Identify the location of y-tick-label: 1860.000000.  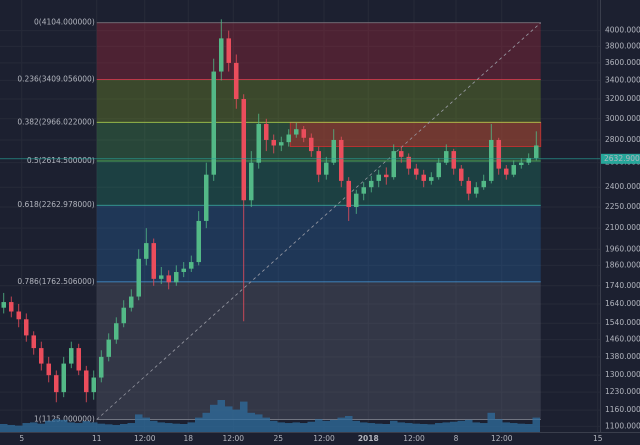
(622, 264).